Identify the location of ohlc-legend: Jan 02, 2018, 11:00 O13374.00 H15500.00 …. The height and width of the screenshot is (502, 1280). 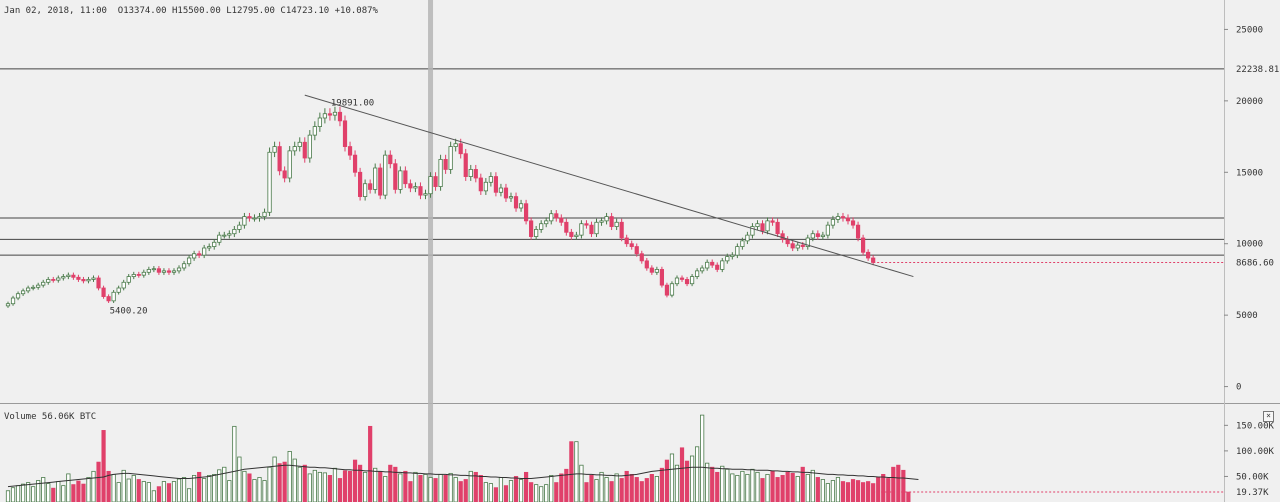
(191, 11).